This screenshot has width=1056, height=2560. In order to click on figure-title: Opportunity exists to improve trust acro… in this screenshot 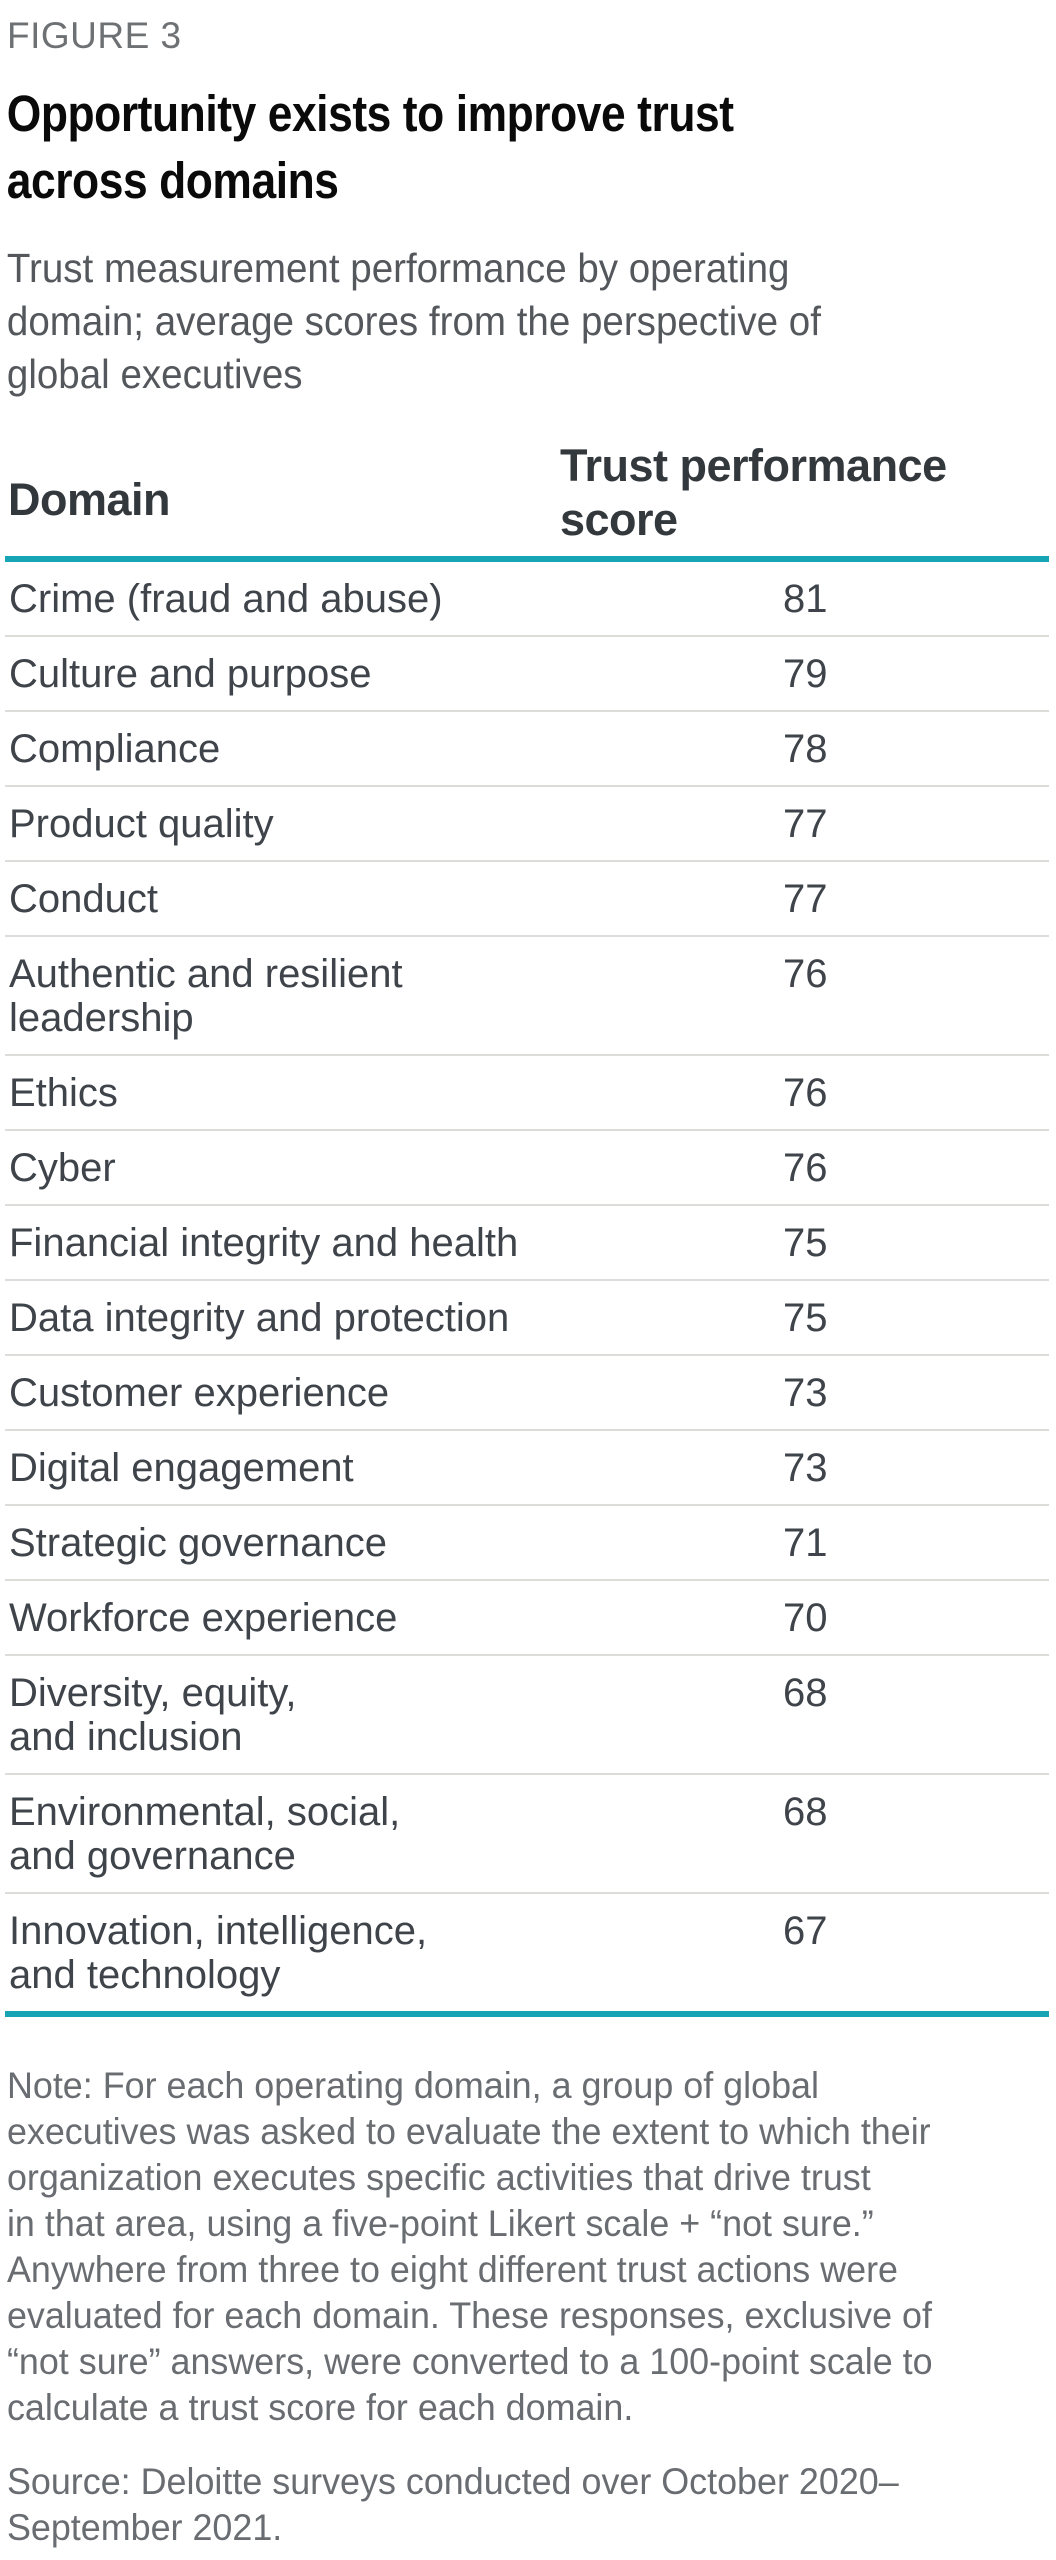, I will do `click(370, 147)`.